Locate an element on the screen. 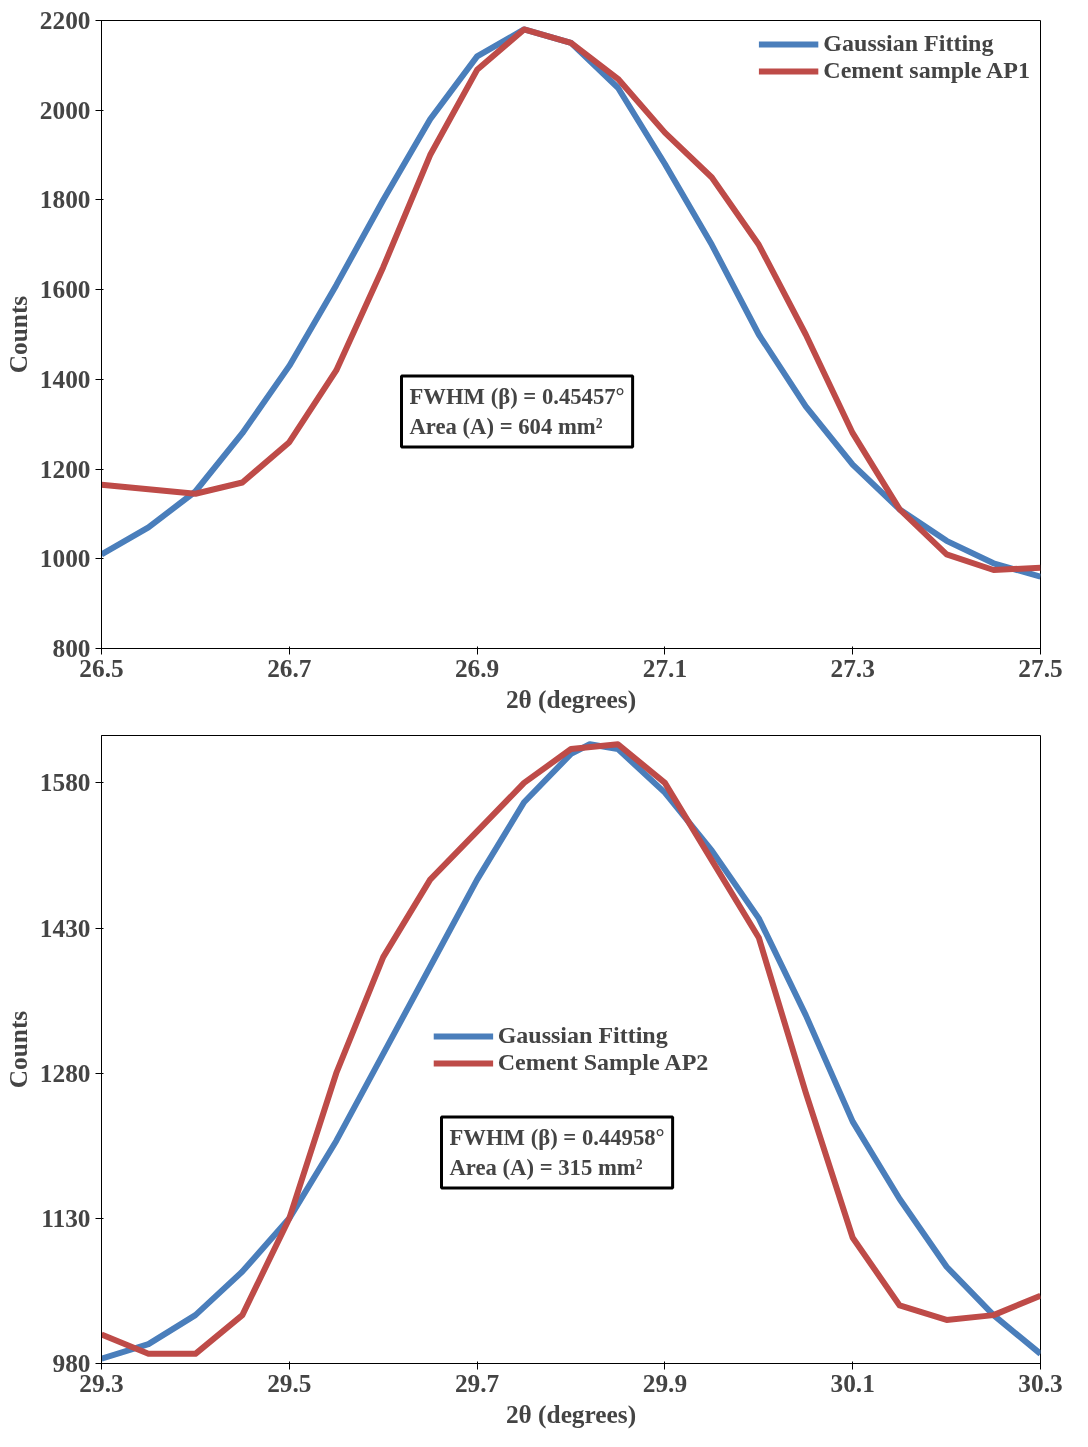  y-tick-label: 1800 is located at coordinates (65, 199).